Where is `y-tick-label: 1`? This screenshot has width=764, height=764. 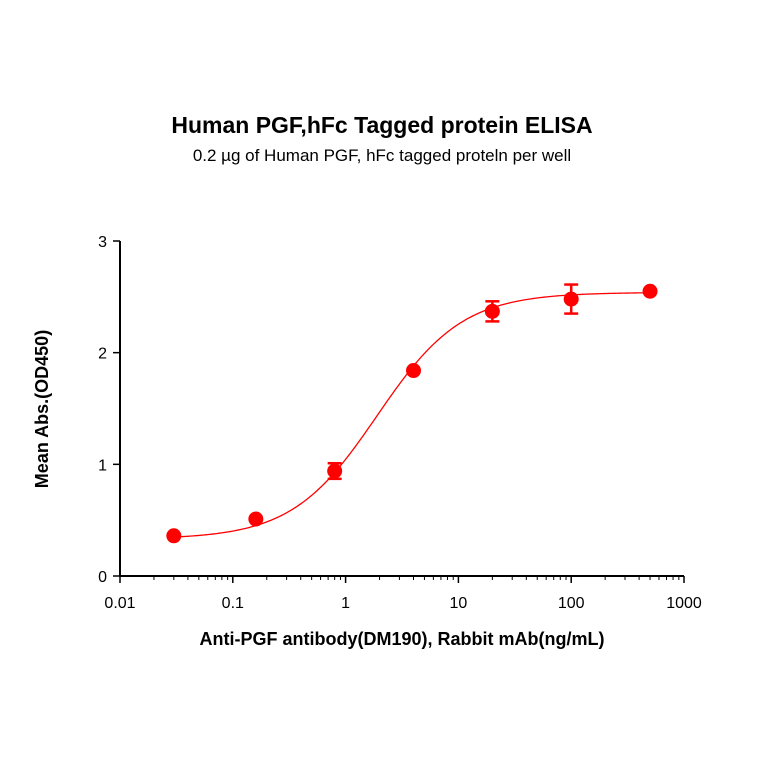 y-tick-label: 1 is located at coordinates (102, 465).